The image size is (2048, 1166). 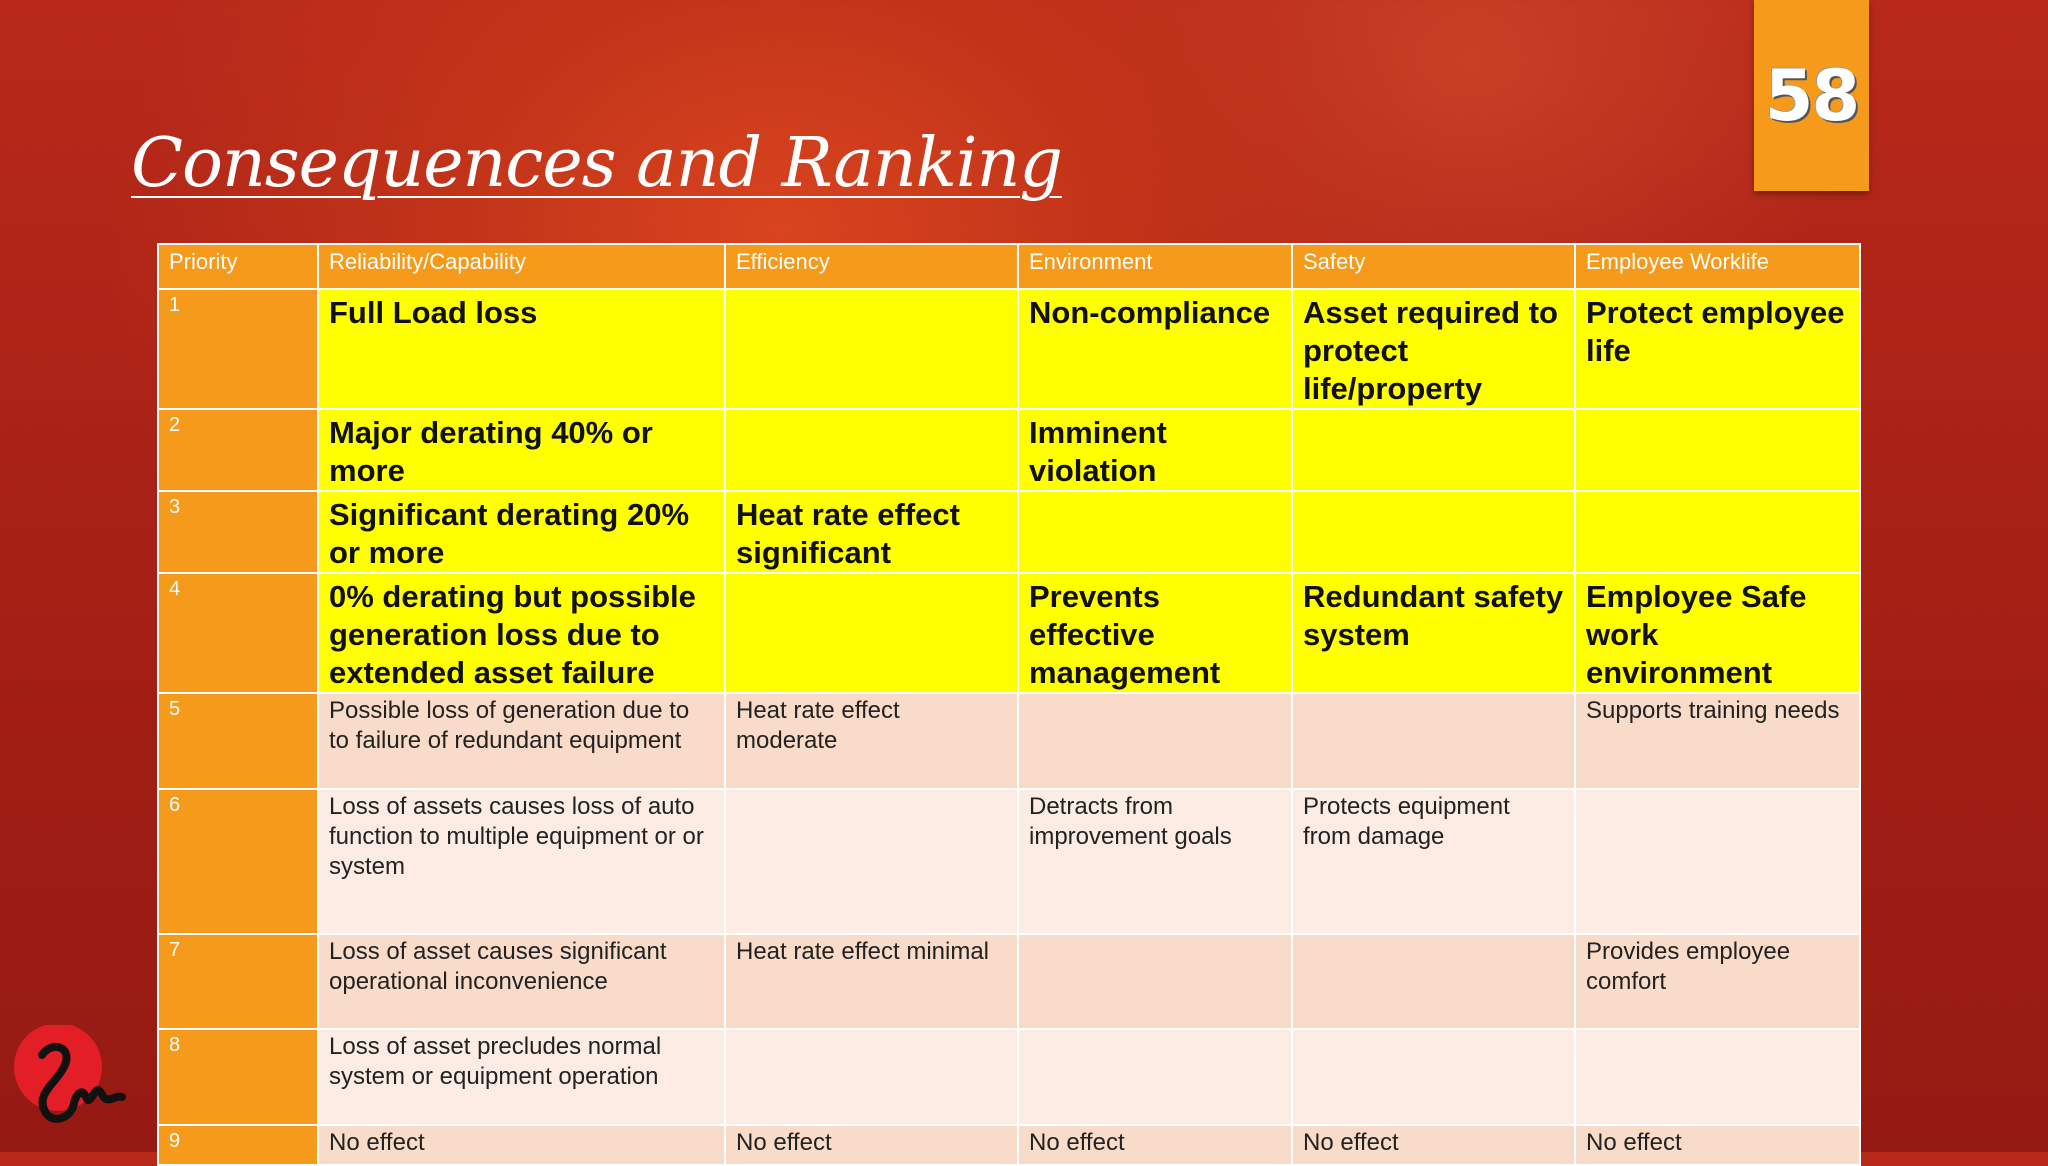 I want to click on reliability-cell: No effect, so click(x=521, y=1145).